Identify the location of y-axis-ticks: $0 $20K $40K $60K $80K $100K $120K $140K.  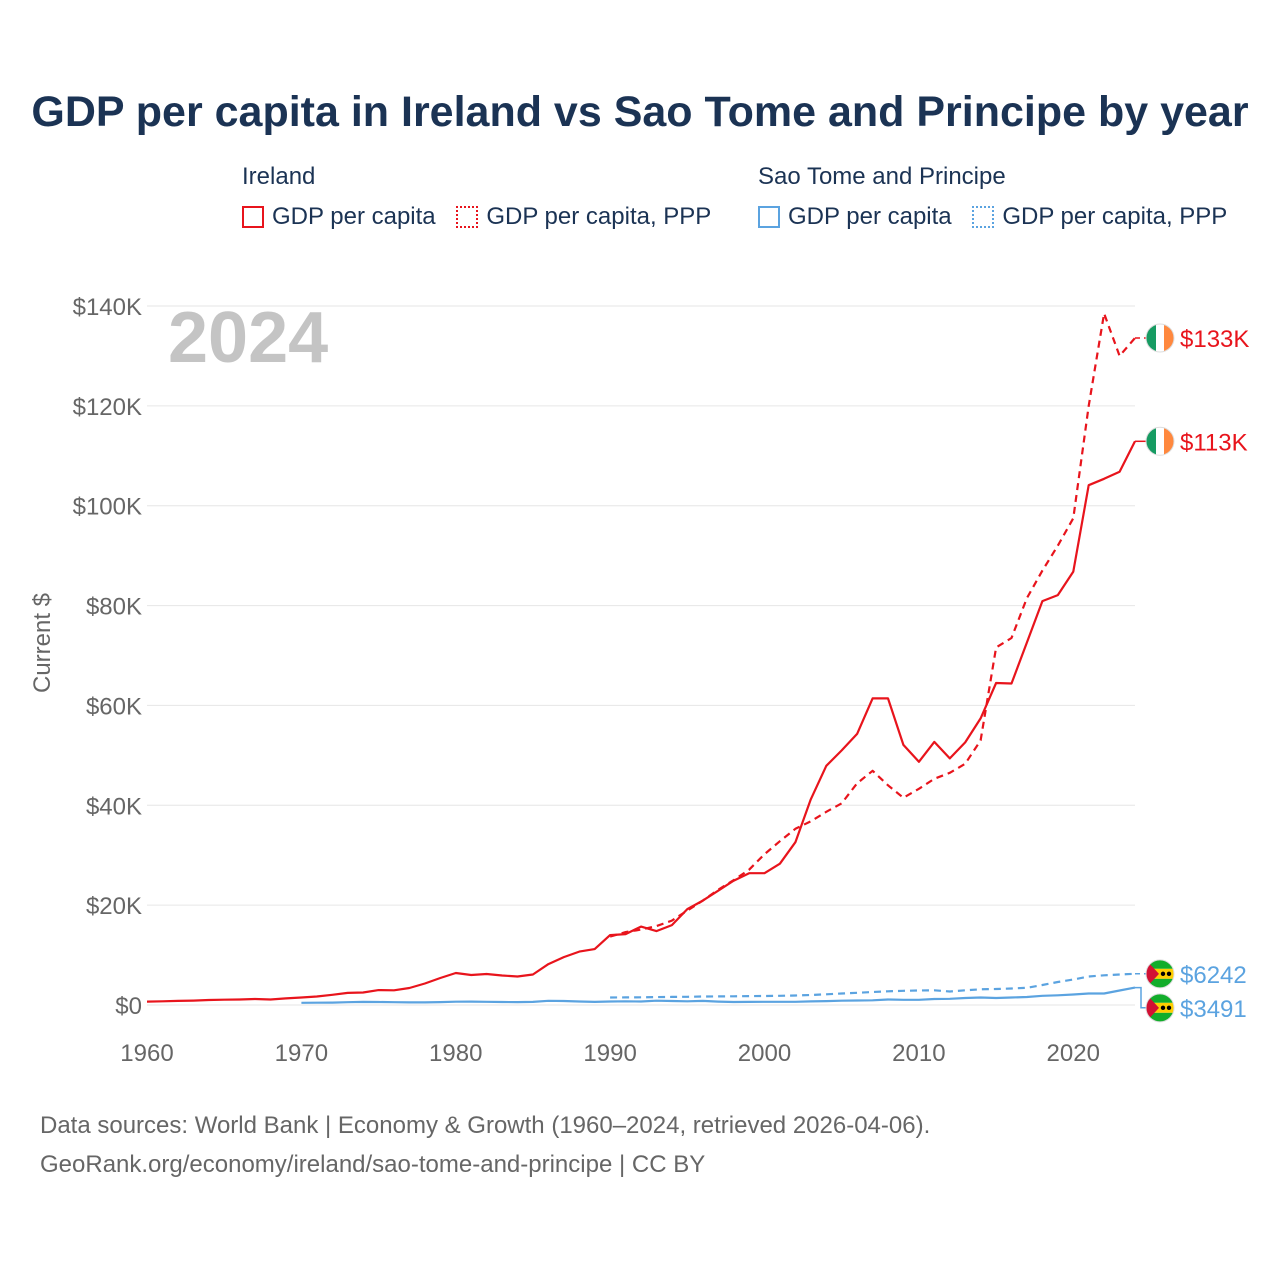
(107, 657).